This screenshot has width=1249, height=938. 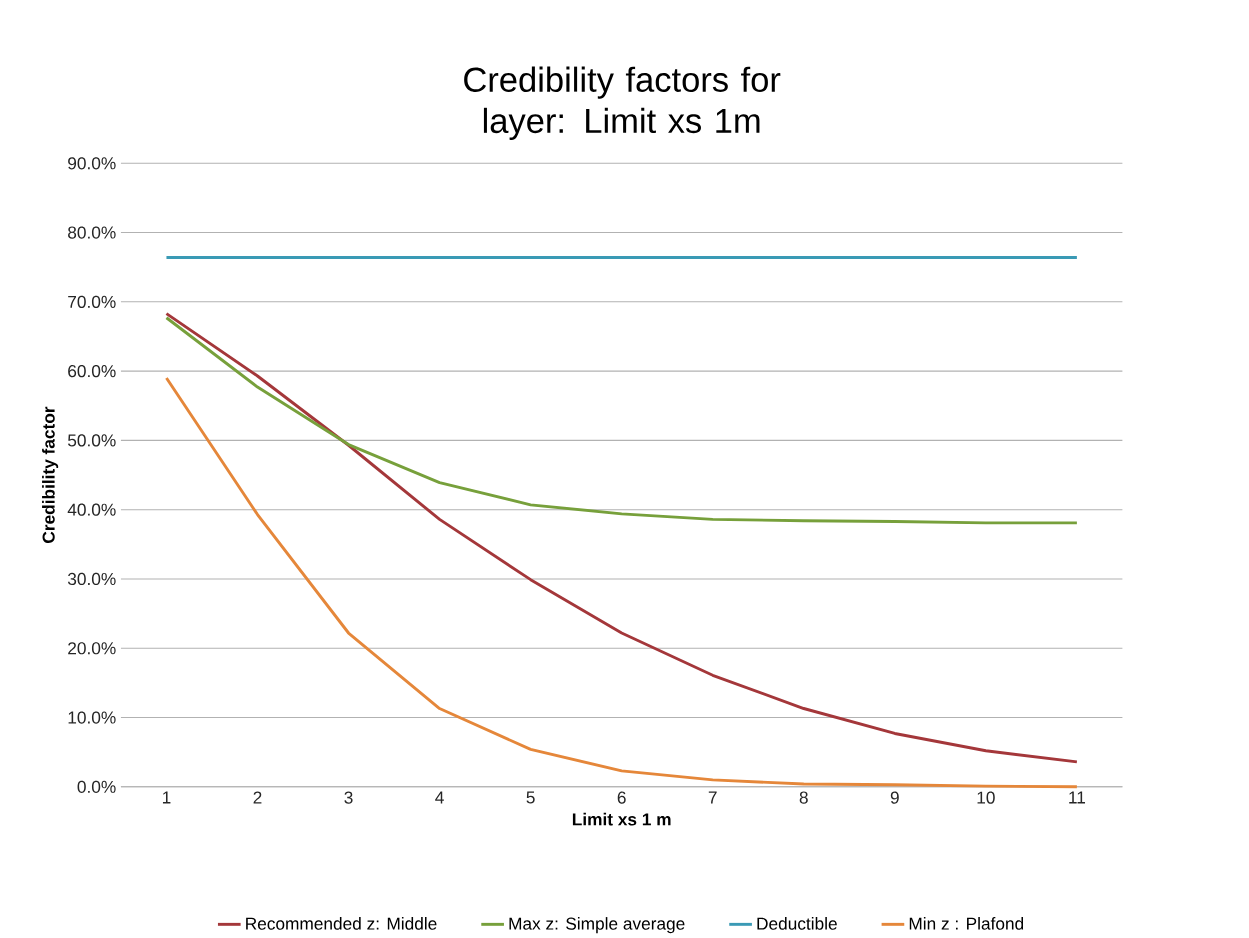 I want to click on legend-label: Deductible, so click(x=797, y=923).